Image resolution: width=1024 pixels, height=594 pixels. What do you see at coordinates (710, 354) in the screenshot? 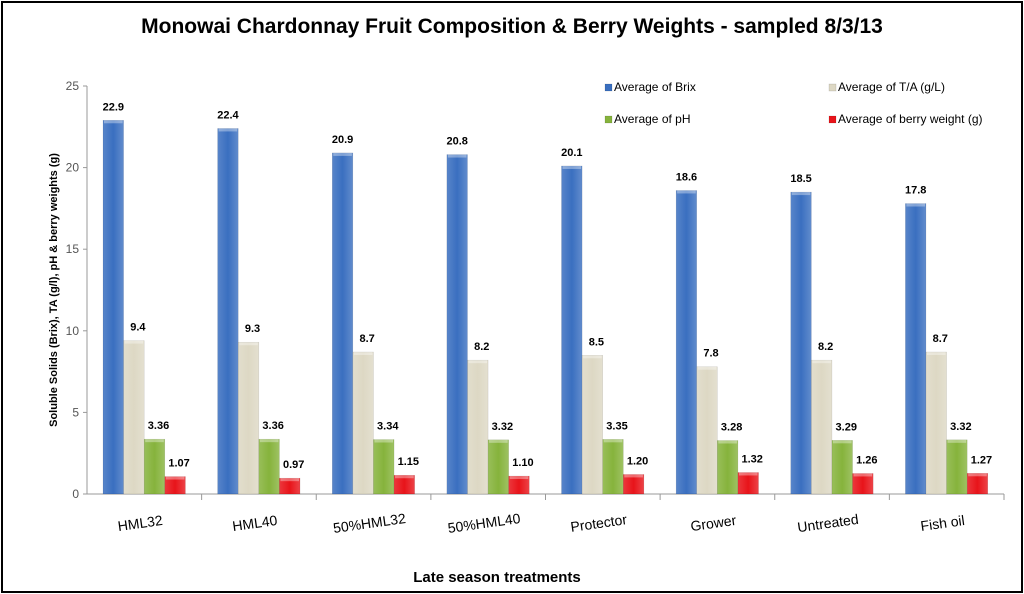
I see `data-label: 7.8` at bounding box center [710, 354].